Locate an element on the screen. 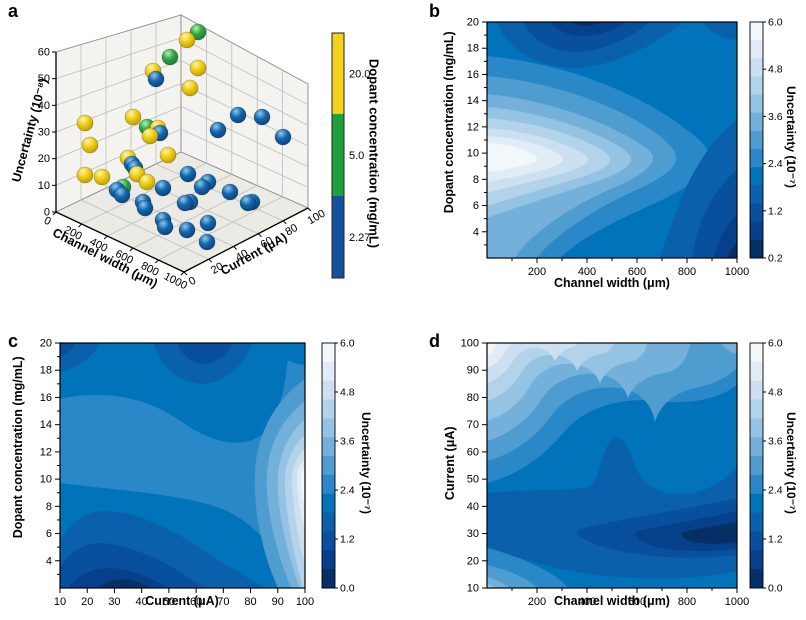  axis-line is located at coordinates (120, 242).